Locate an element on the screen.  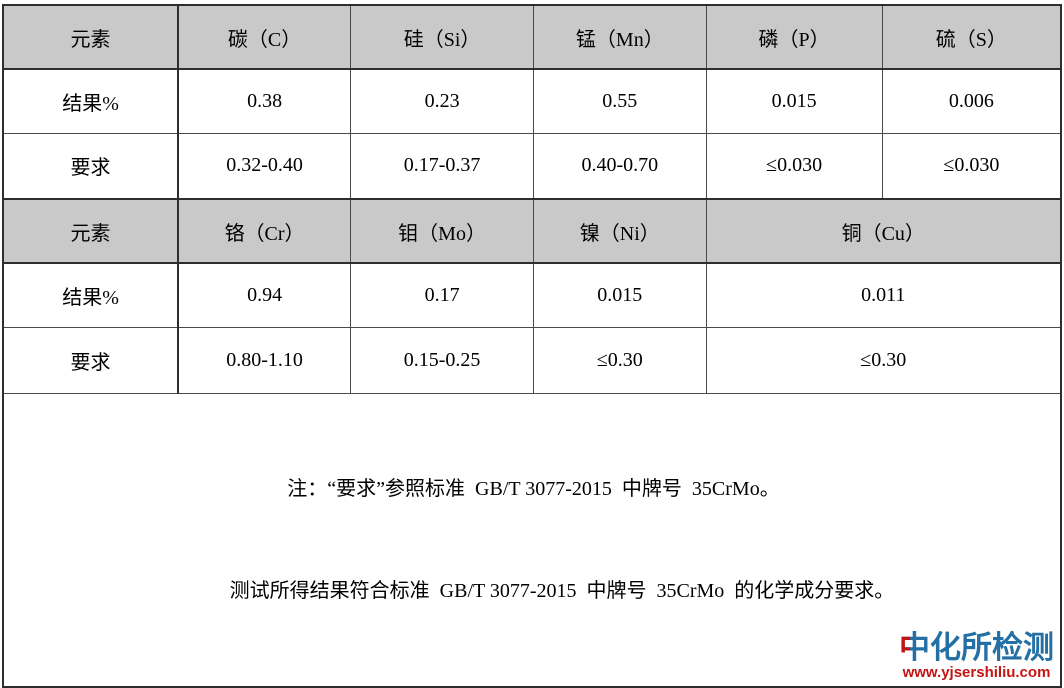
value-cell: 0.17 is located at coordinates (442, 295).